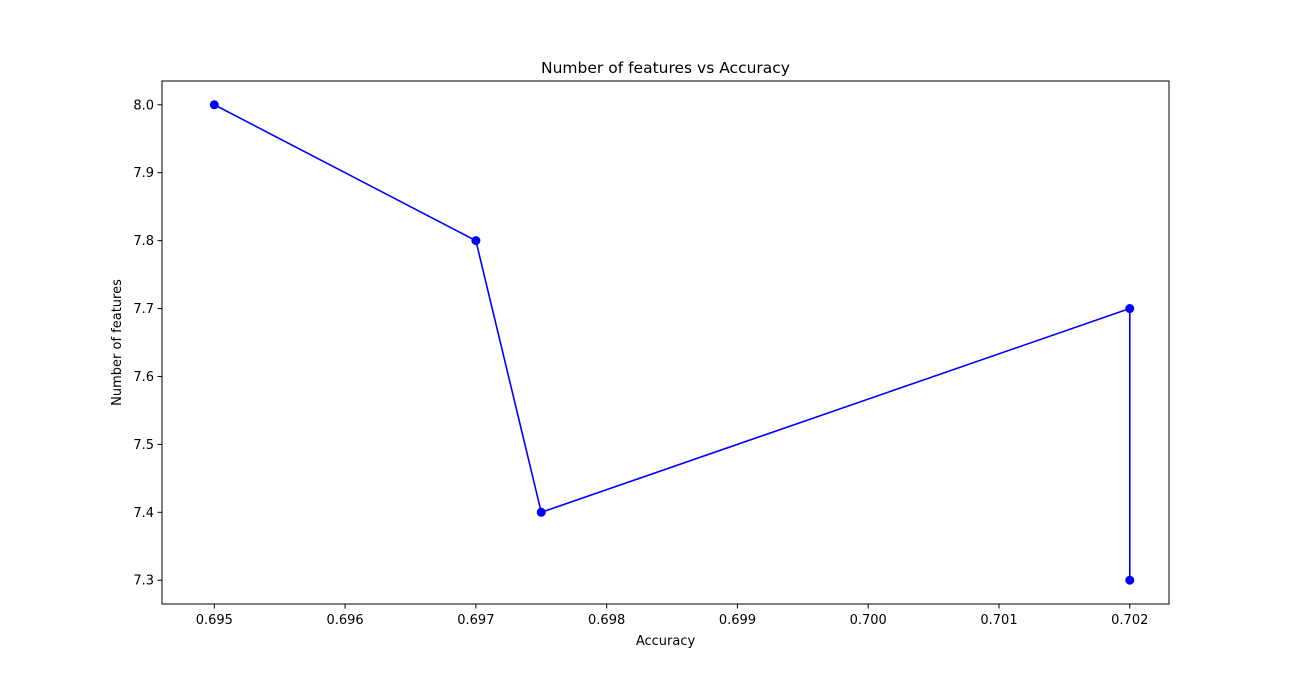 This screenshot has height=679, width=1299. What do you see at coordinates (143, 173) in the screenshot?
I see `y-tick-label: 7.9` at bounding box center [143, 173].